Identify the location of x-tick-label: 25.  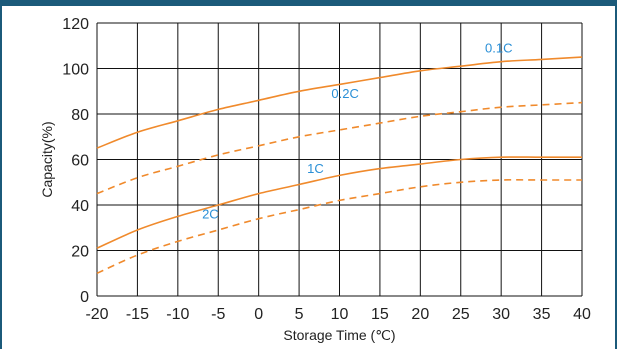
(461, 314).